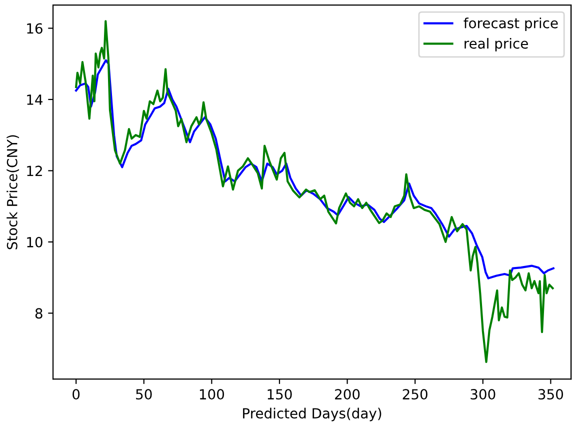  I want to click on x-tick-label: 100, so click(212, 394).